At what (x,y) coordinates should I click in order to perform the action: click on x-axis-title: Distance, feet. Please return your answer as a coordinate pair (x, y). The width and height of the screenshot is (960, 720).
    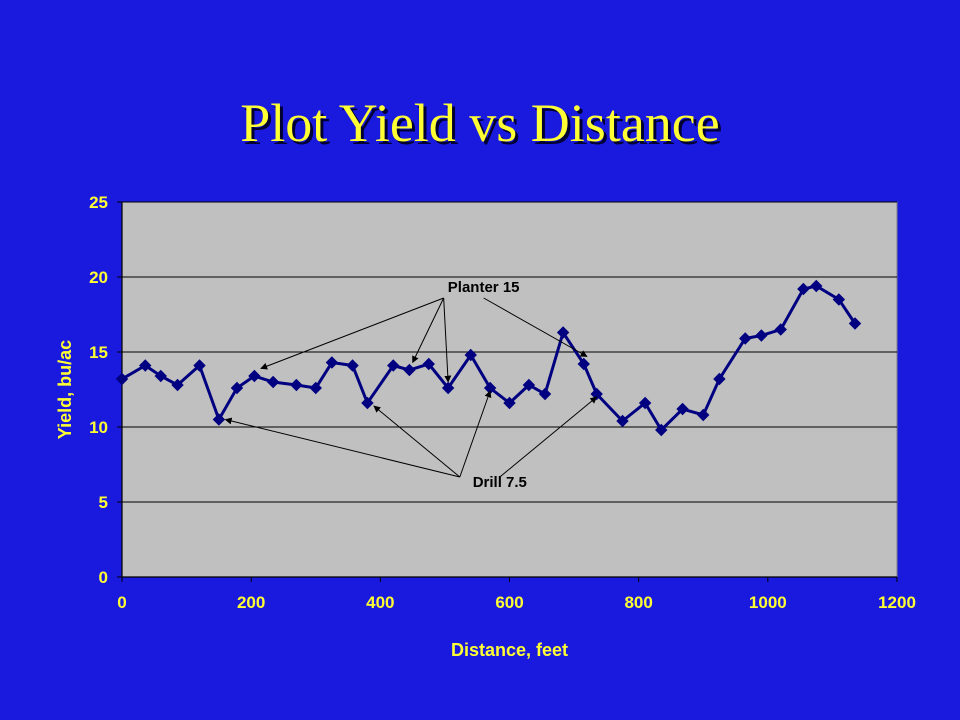
    Looking at the image, I should click on (509, 650).